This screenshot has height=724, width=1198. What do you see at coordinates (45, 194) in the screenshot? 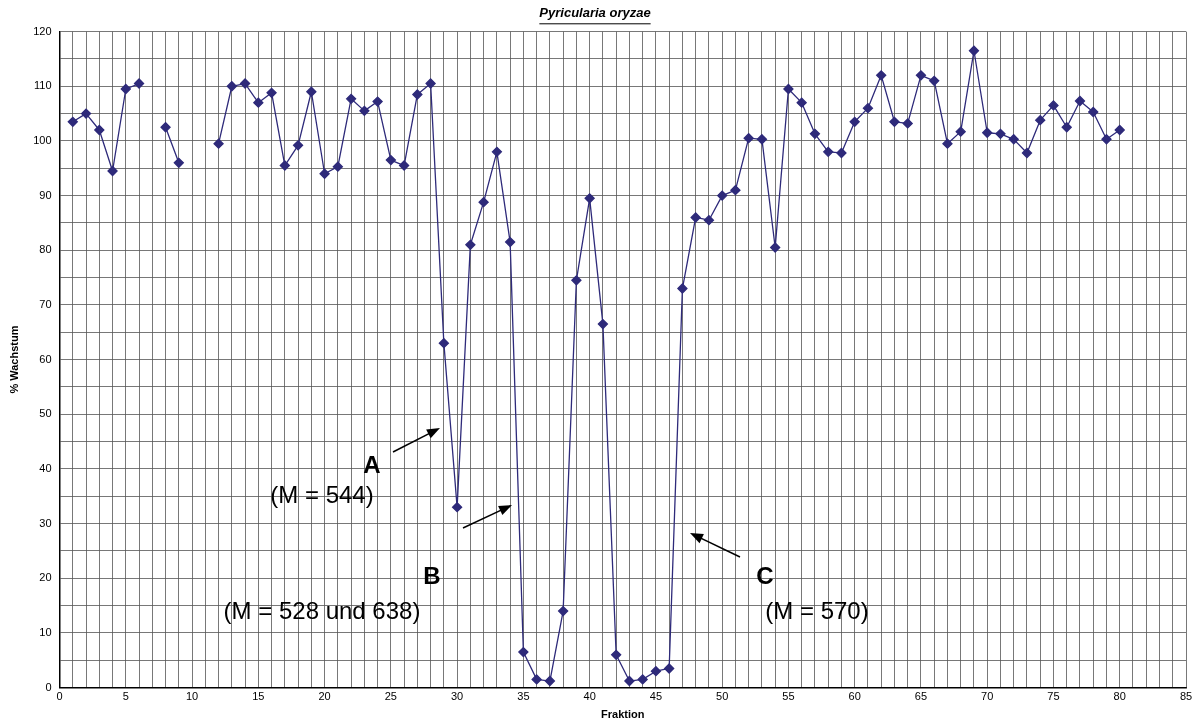
I see `y-tick-label: 90` at bounding box center [45, 194].